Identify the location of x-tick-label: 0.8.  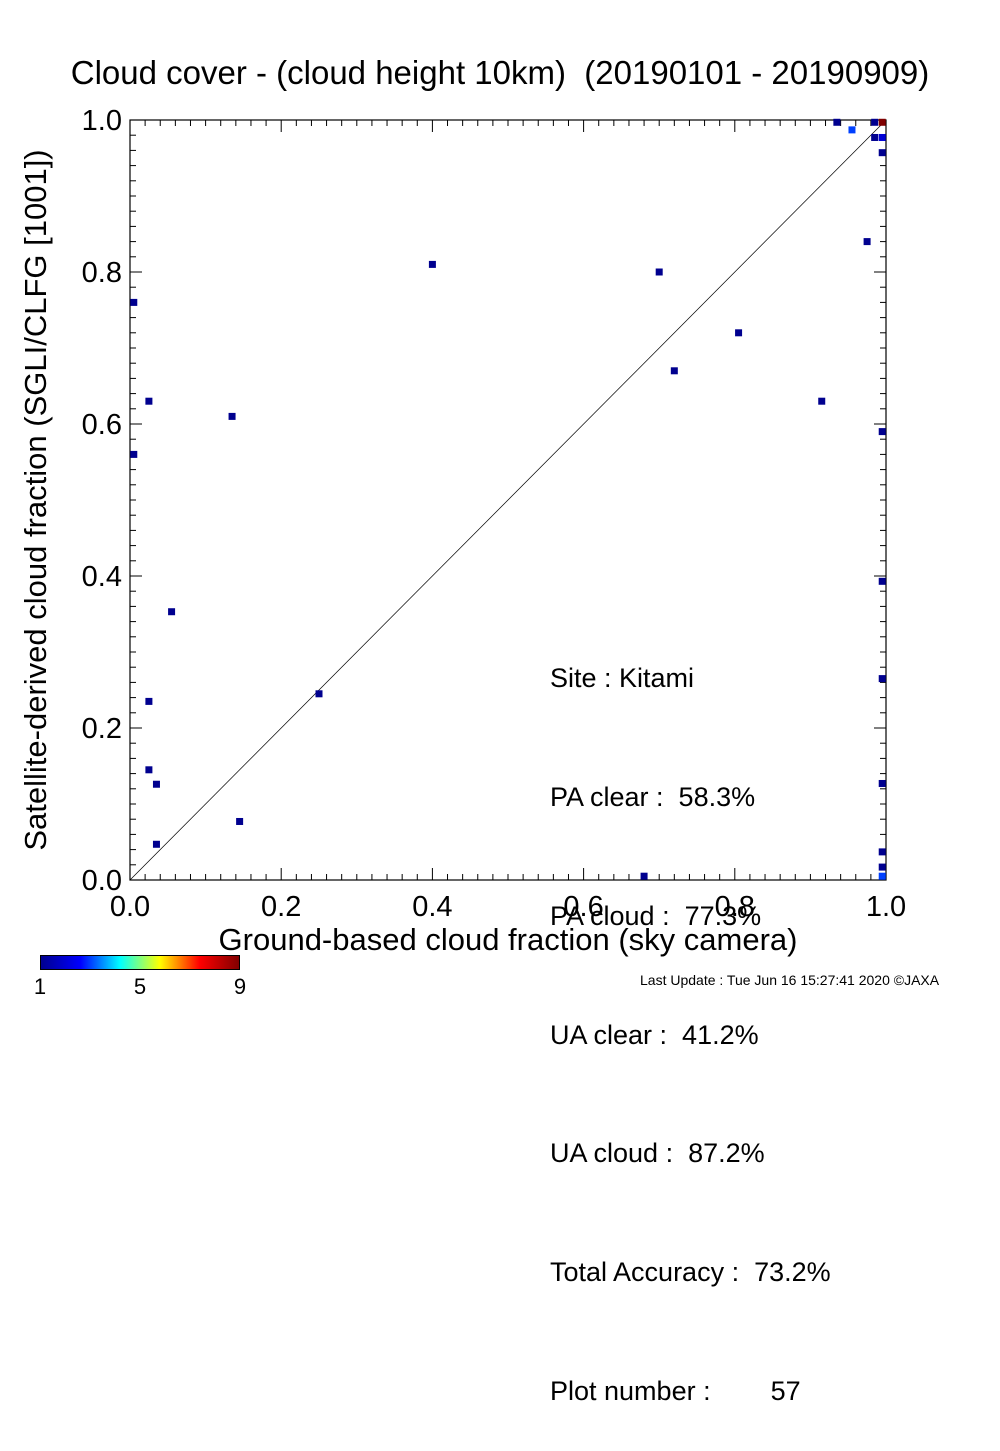
(735, 907).